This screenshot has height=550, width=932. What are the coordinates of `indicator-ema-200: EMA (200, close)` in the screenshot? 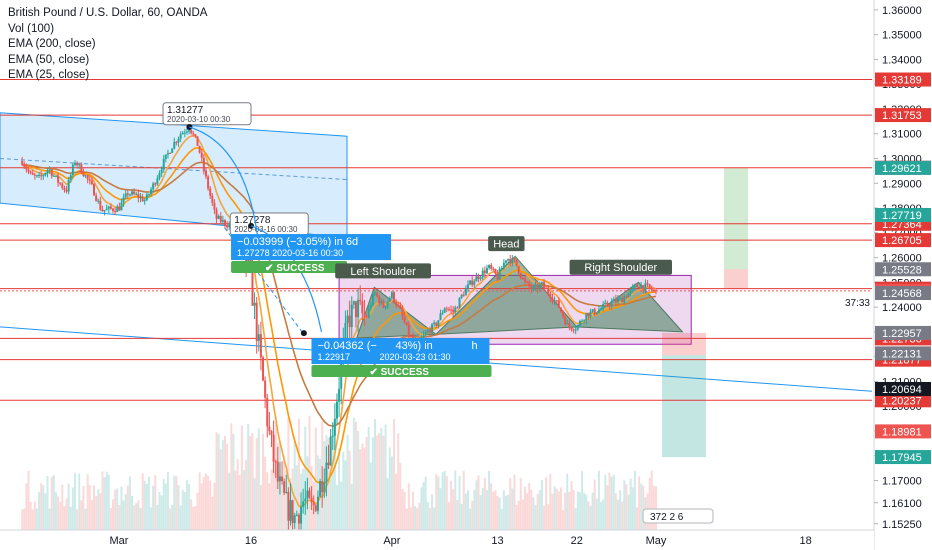 It's located at (52, 44).